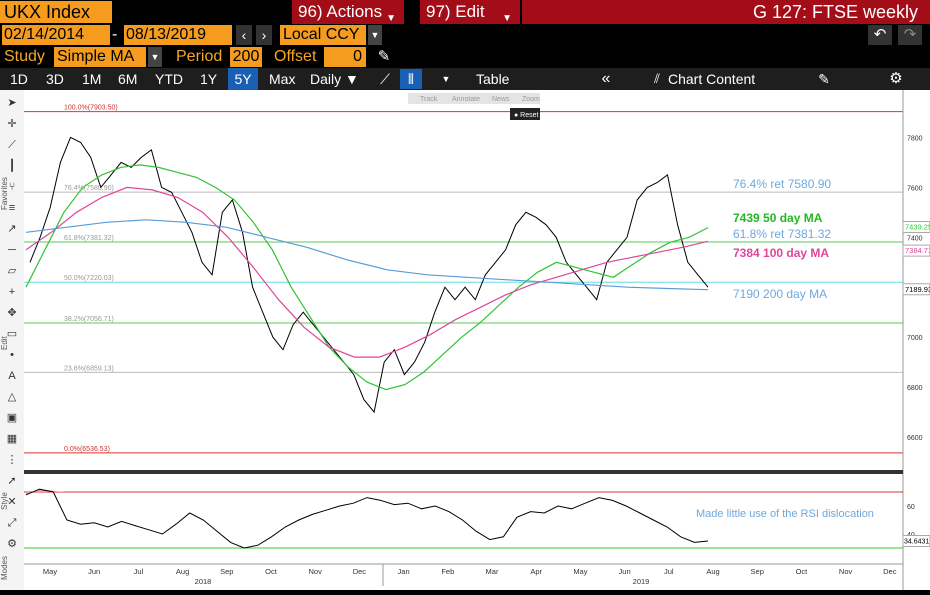 The image size is (930, 595). What do you see at coordinates (12, 208) in the screenshot?
I see `fib-icon: ≡` at bounding box center [12, 208].